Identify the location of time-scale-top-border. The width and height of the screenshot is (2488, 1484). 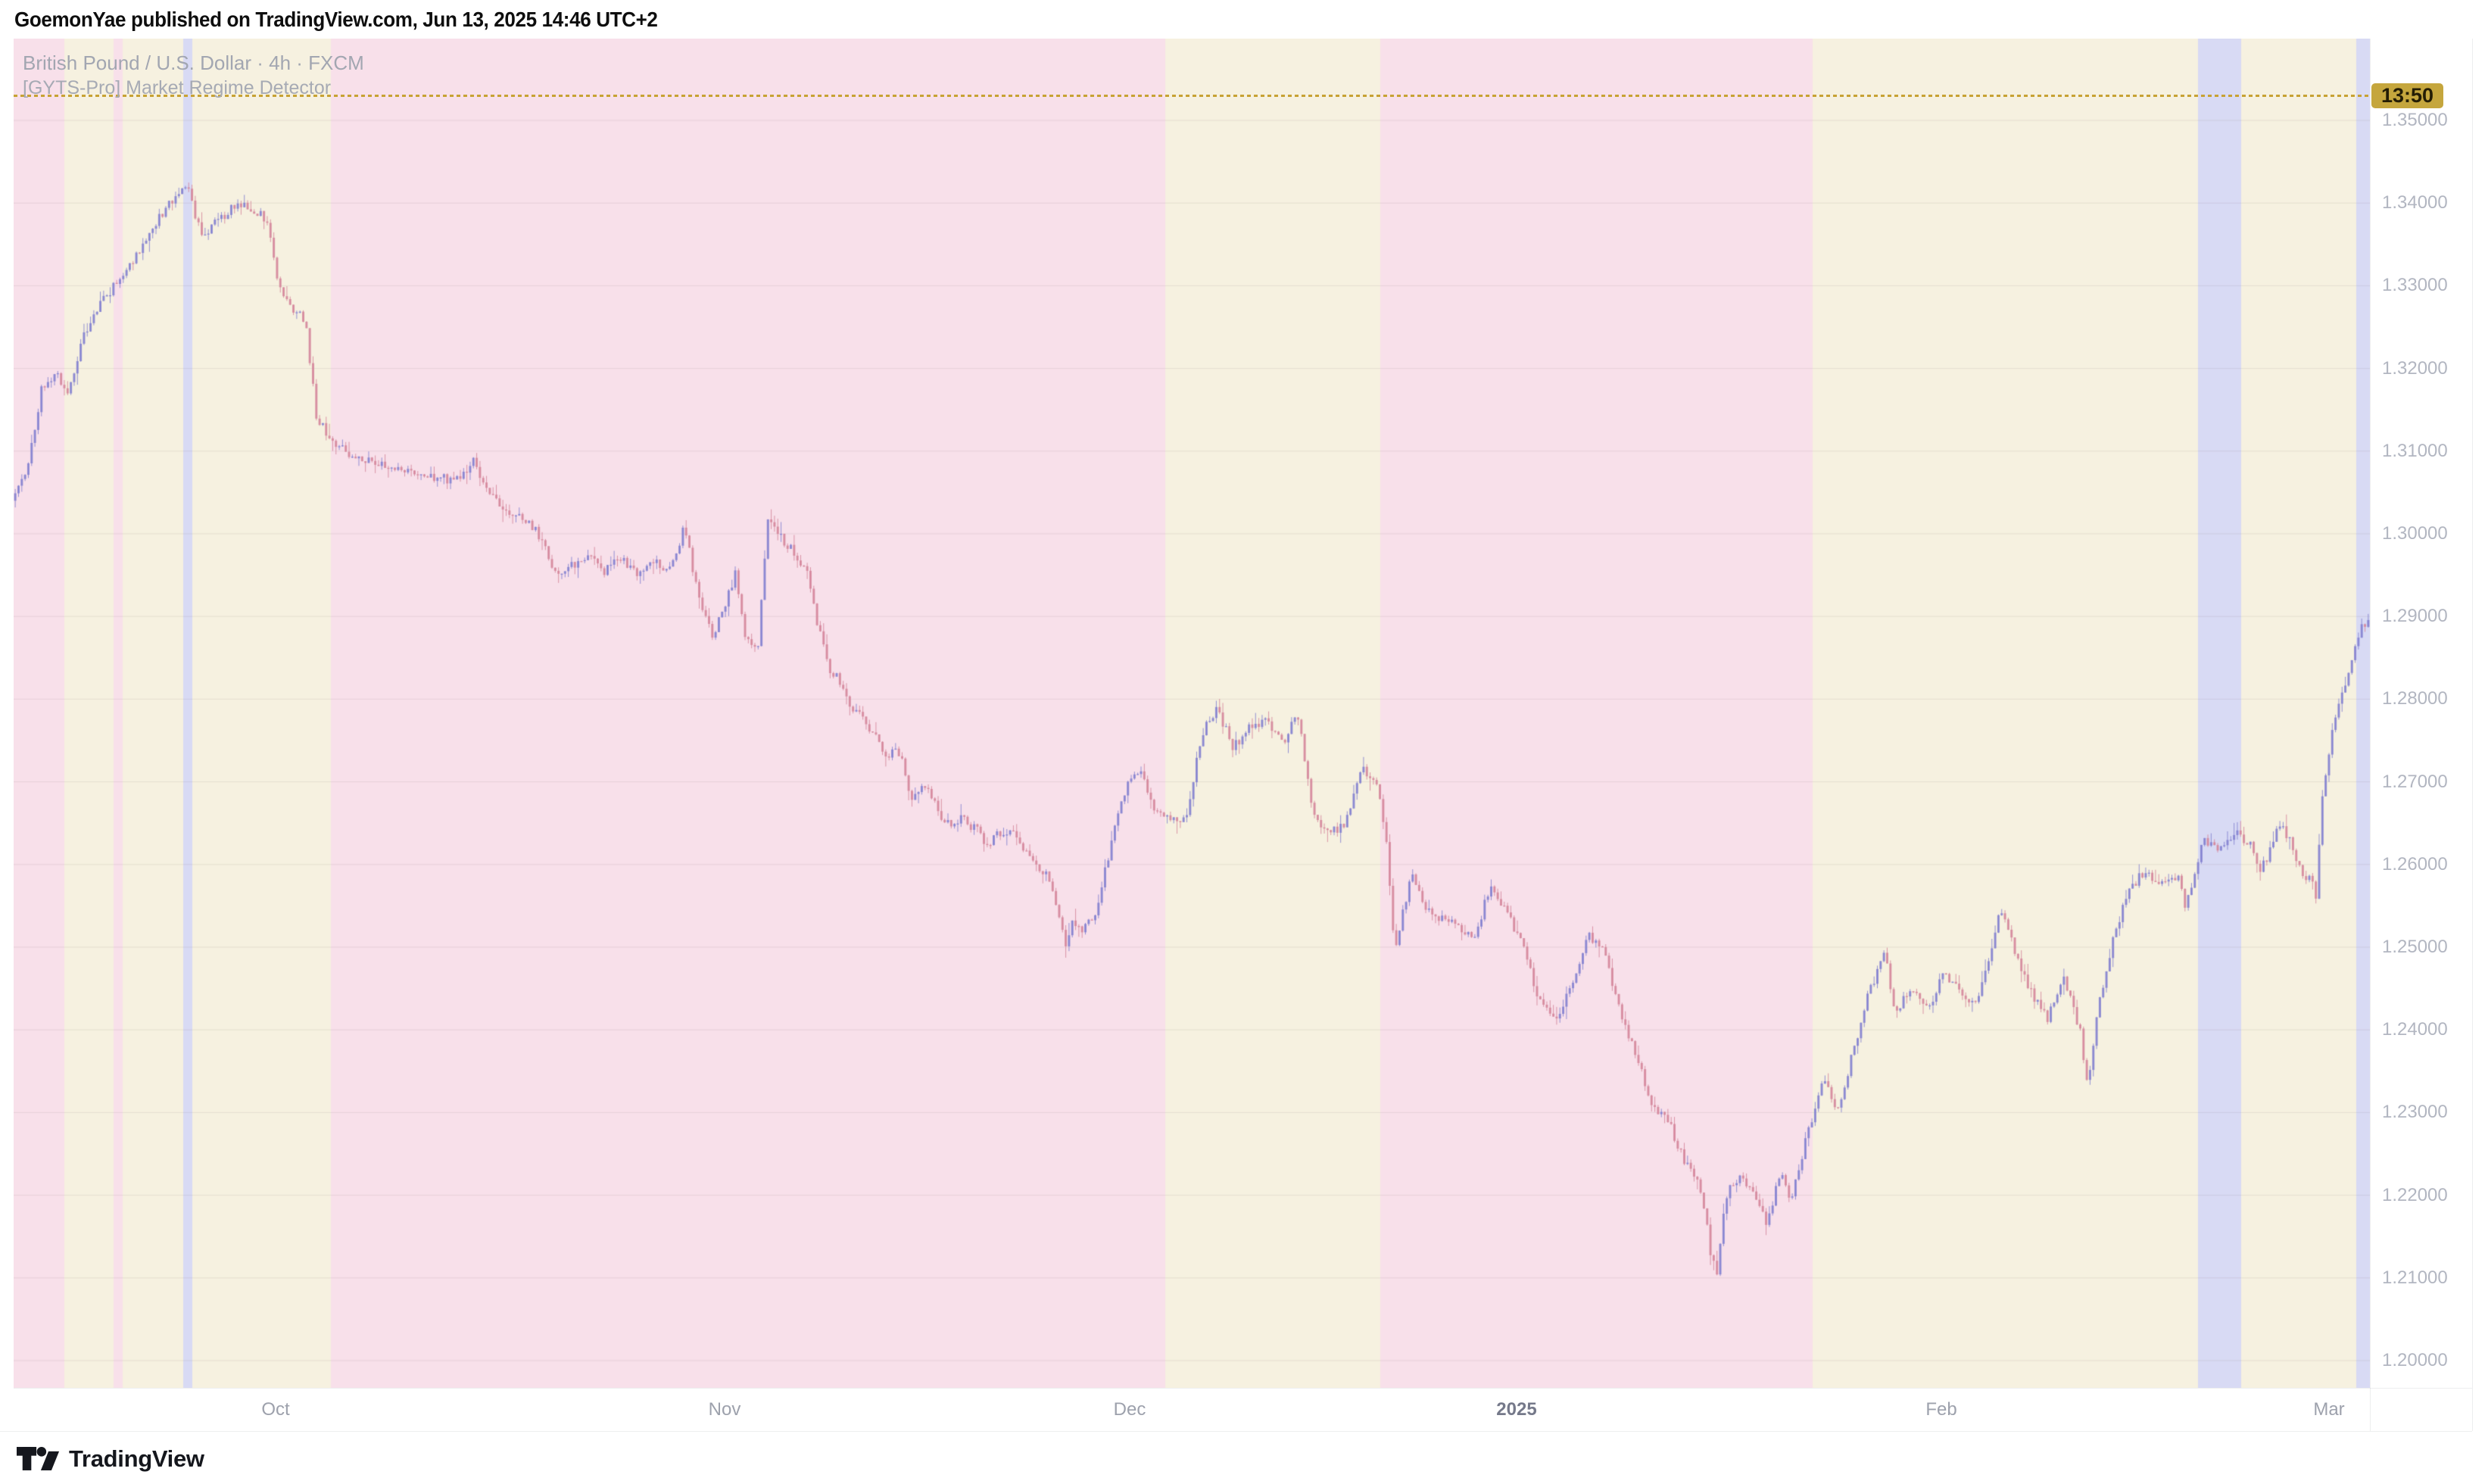
(1243, 1388).